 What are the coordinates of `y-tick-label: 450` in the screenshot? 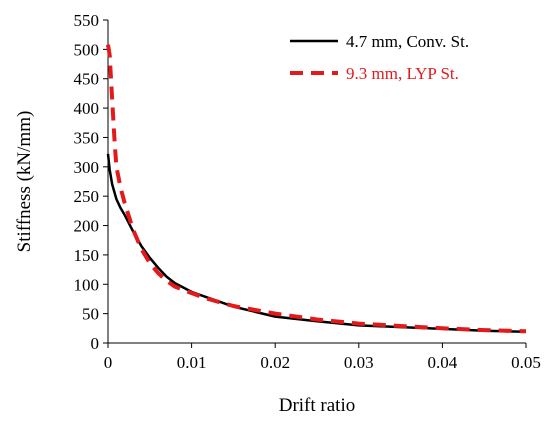 It's located at (87, 79).